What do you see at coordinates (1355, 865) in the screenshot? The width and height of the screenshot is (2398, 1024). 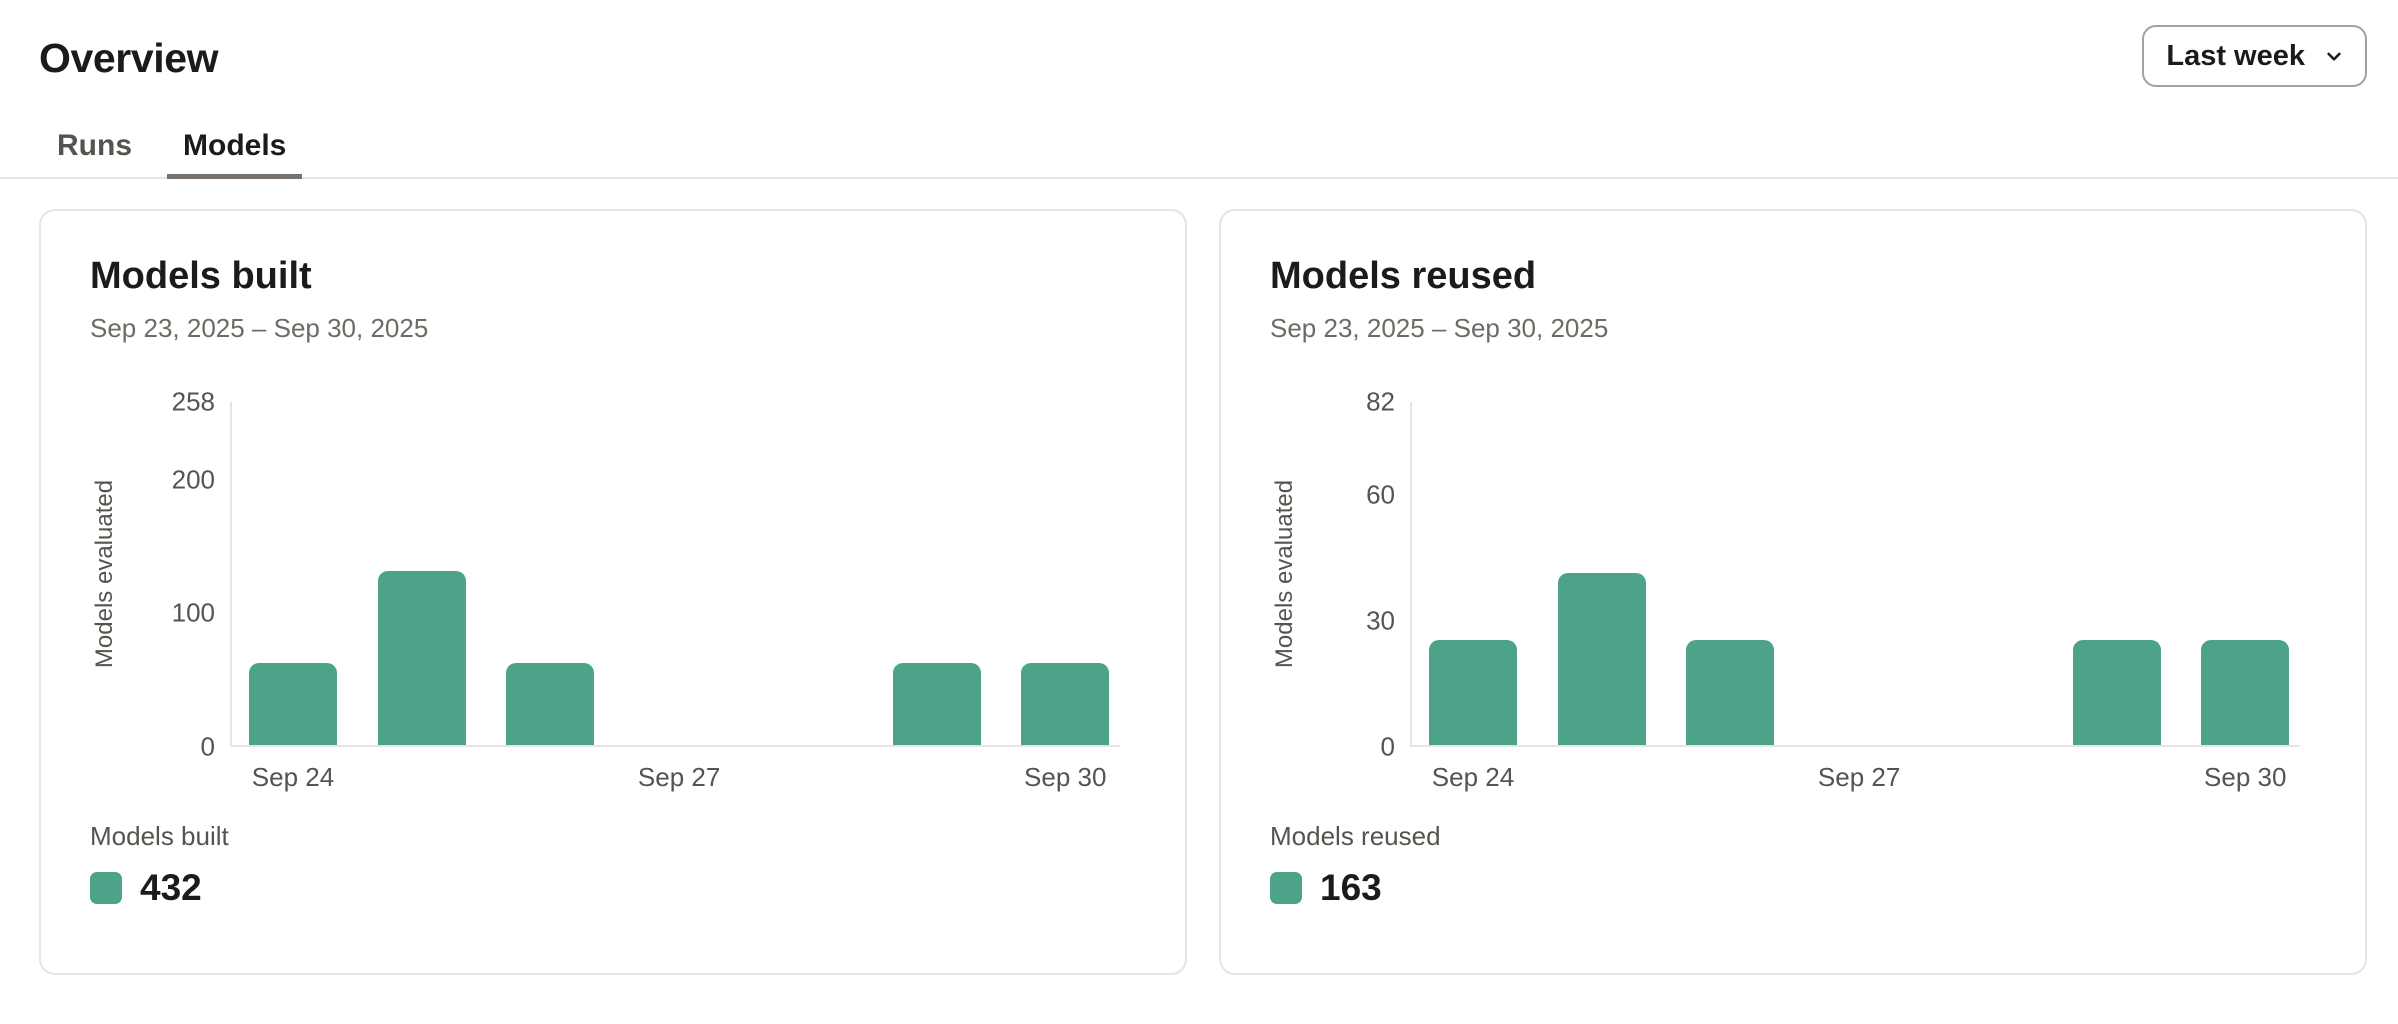 I see `chart-legend: Models reused 163` at bounding box center [1355, 865].